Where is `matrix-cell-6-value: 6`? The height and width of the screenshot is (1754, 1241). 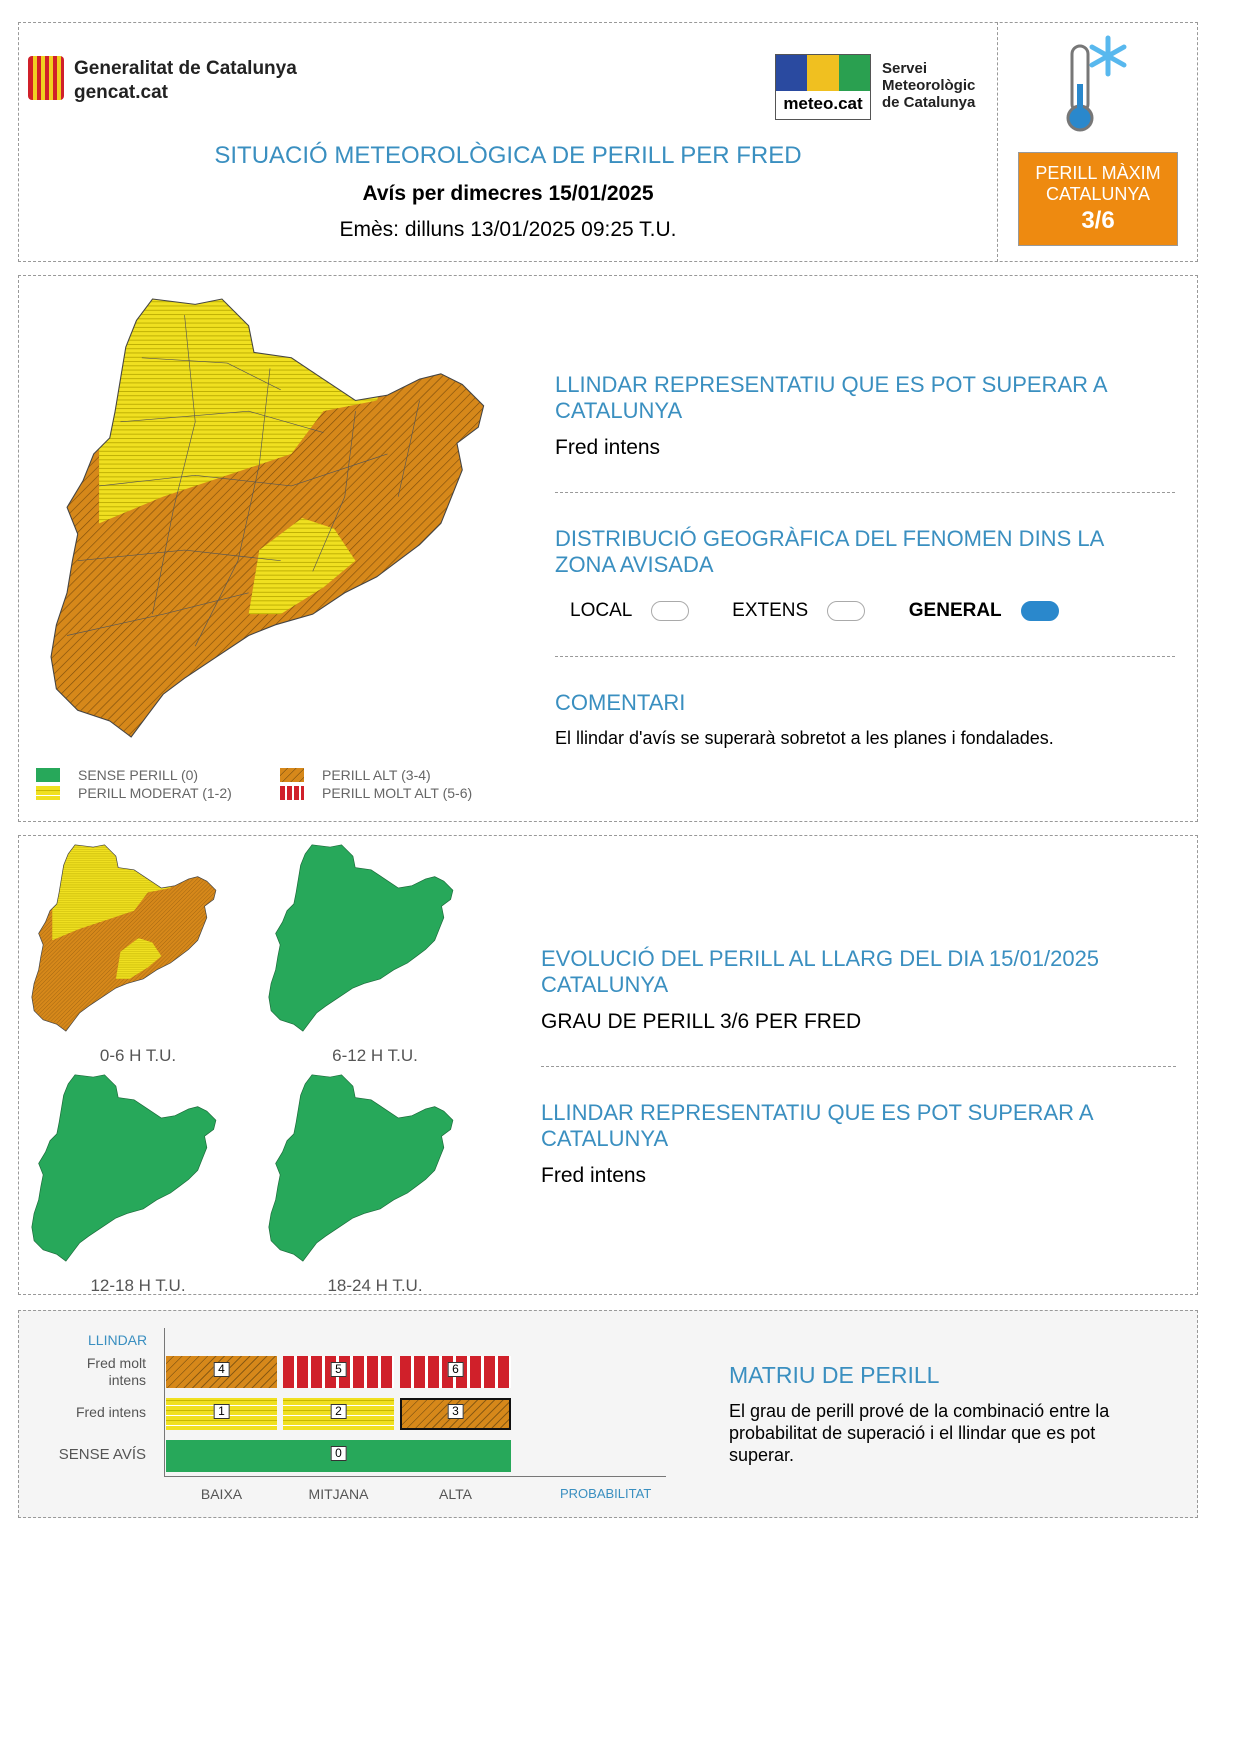
matrix-cell-6-value: 6 is located at coordinates (455, 1369).